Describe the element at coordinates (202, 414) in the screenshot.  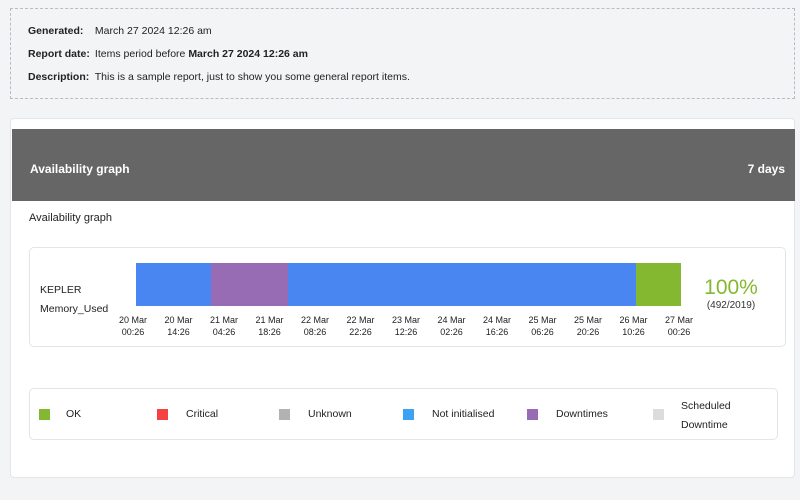
I see `legend-label: Critical` at that location.